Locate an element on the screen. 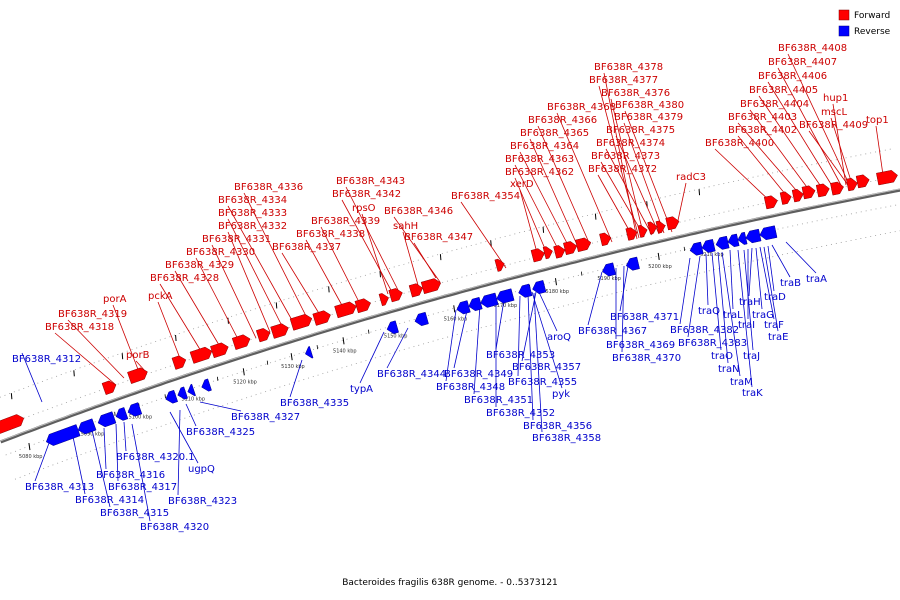 The image size is (900, 600). forward-gene-label: BF638R_4362 is located at coordinates (539, 172).